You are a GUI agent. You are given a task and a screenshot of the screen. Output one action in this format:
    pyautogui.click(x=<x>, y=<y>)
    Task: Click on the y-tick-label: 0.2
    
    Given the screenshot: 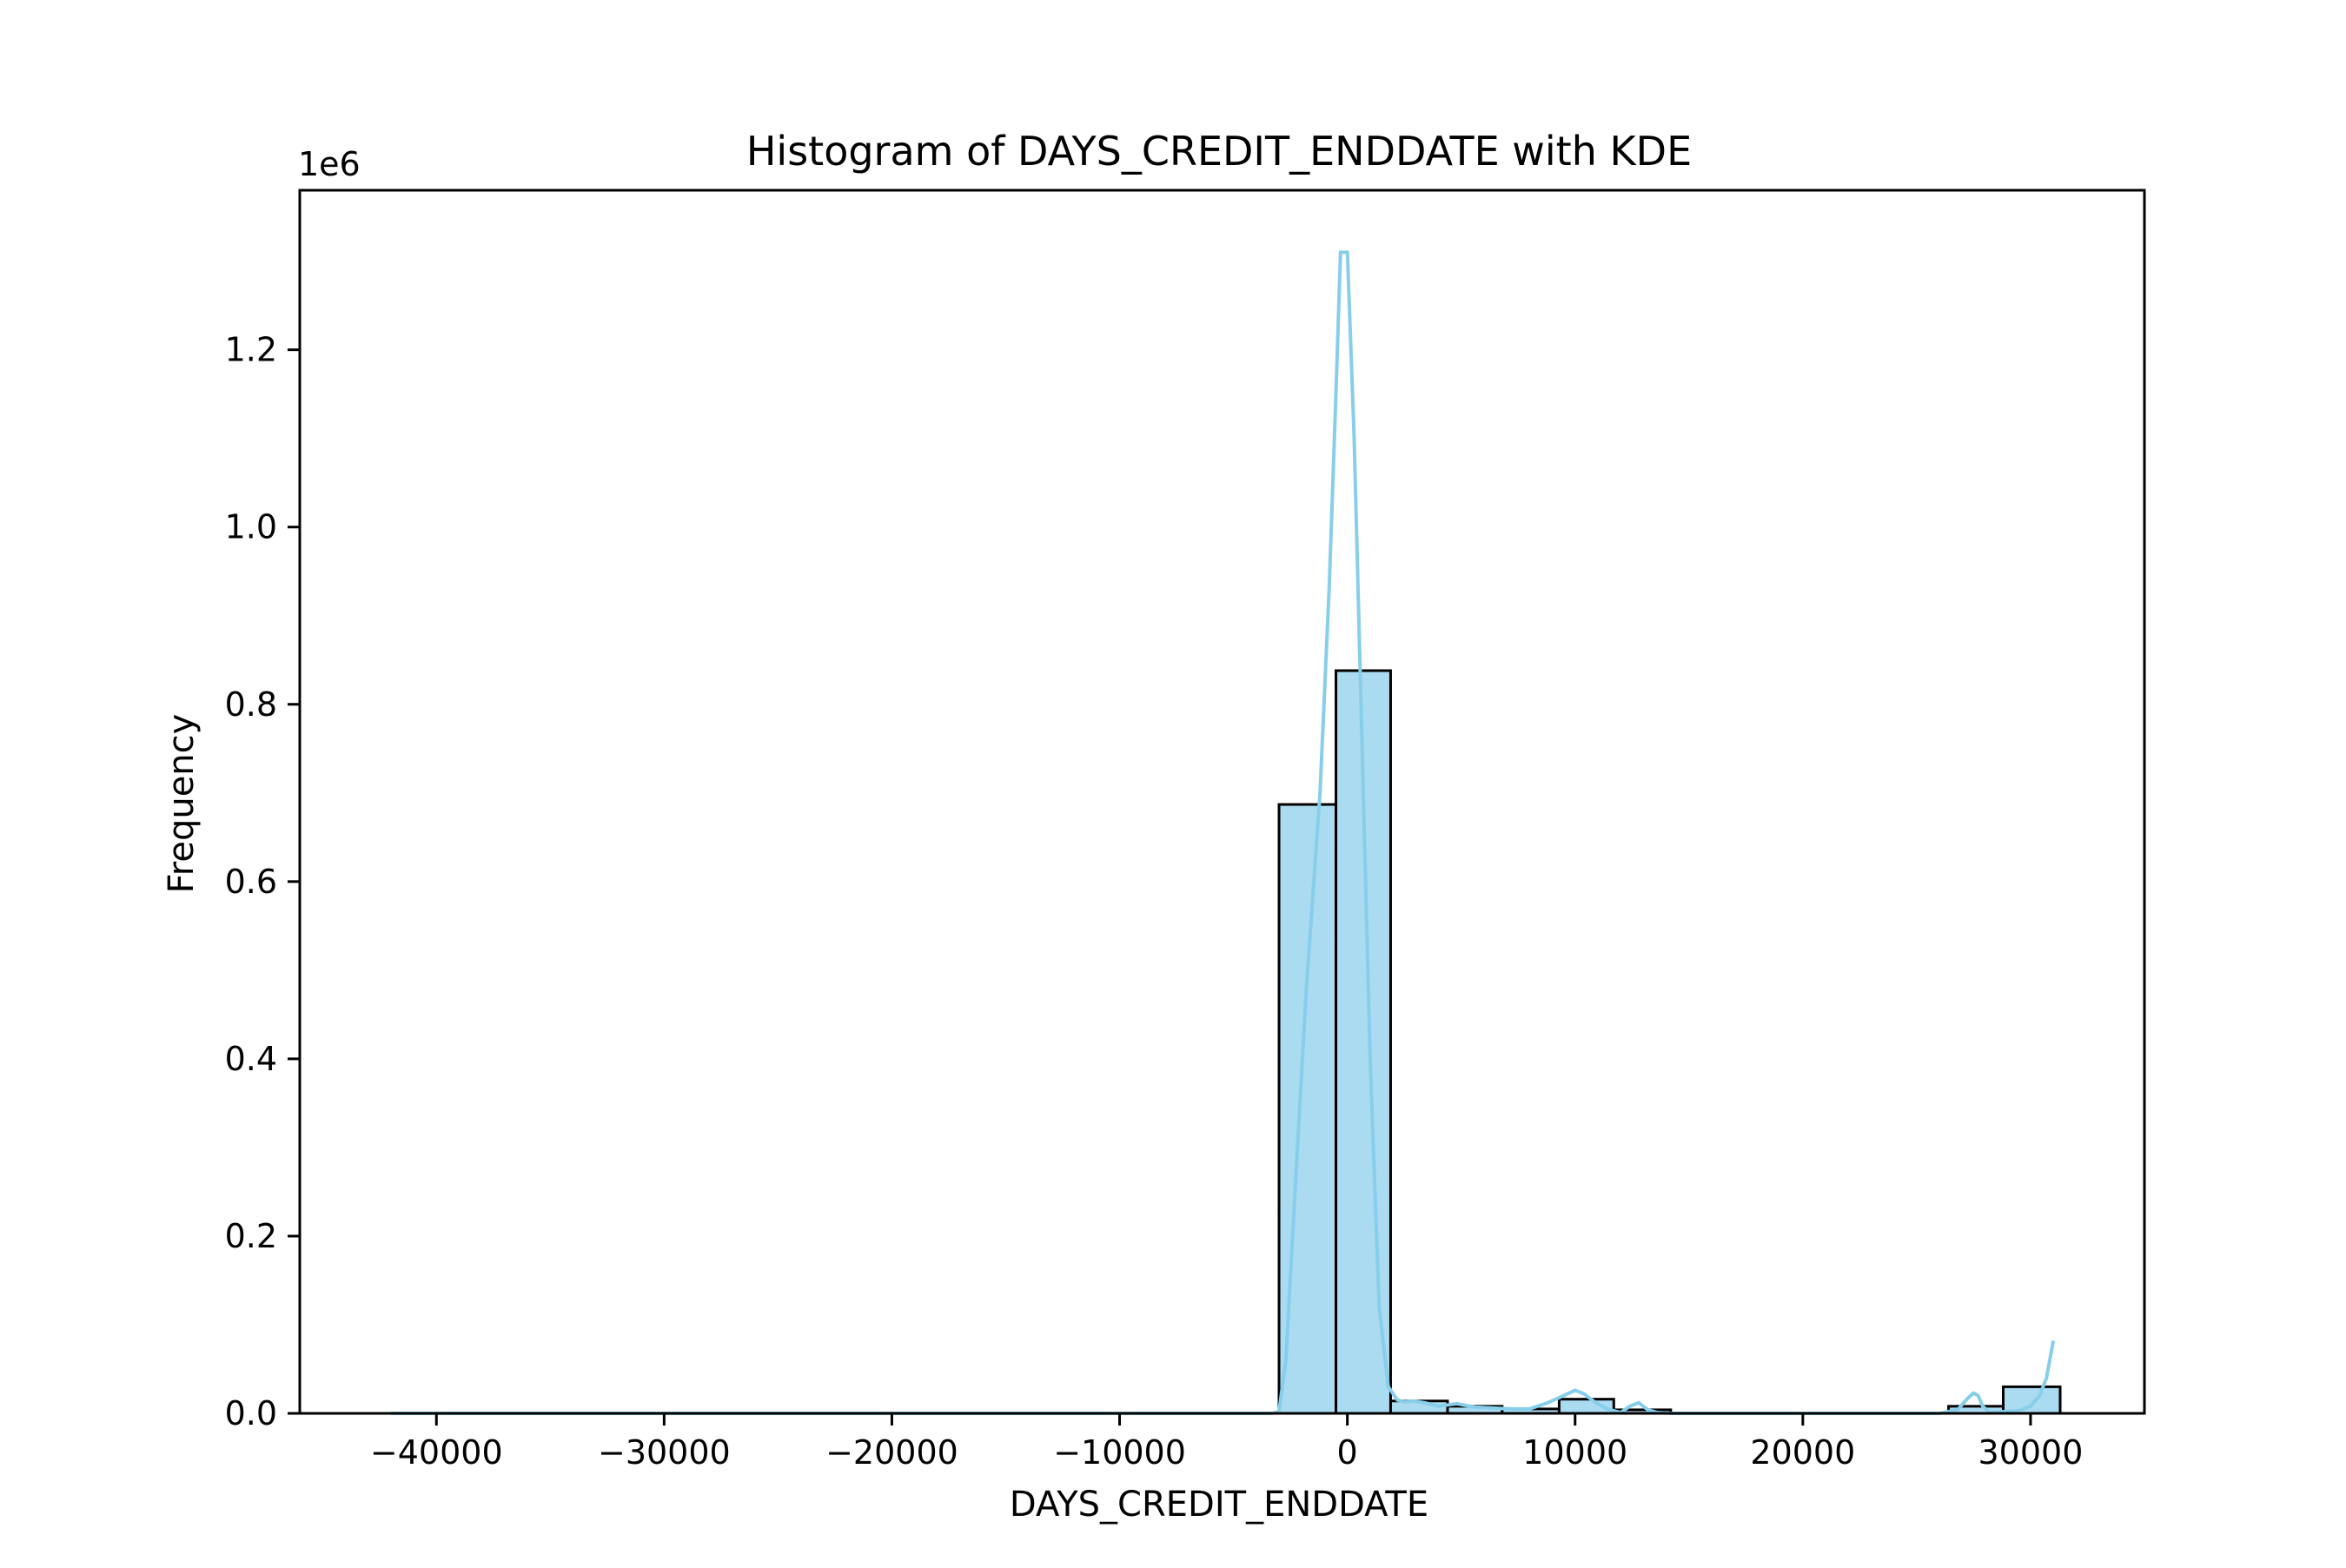 What is the action you would take?
    pyautogui.click(x=251, y=1236)
    